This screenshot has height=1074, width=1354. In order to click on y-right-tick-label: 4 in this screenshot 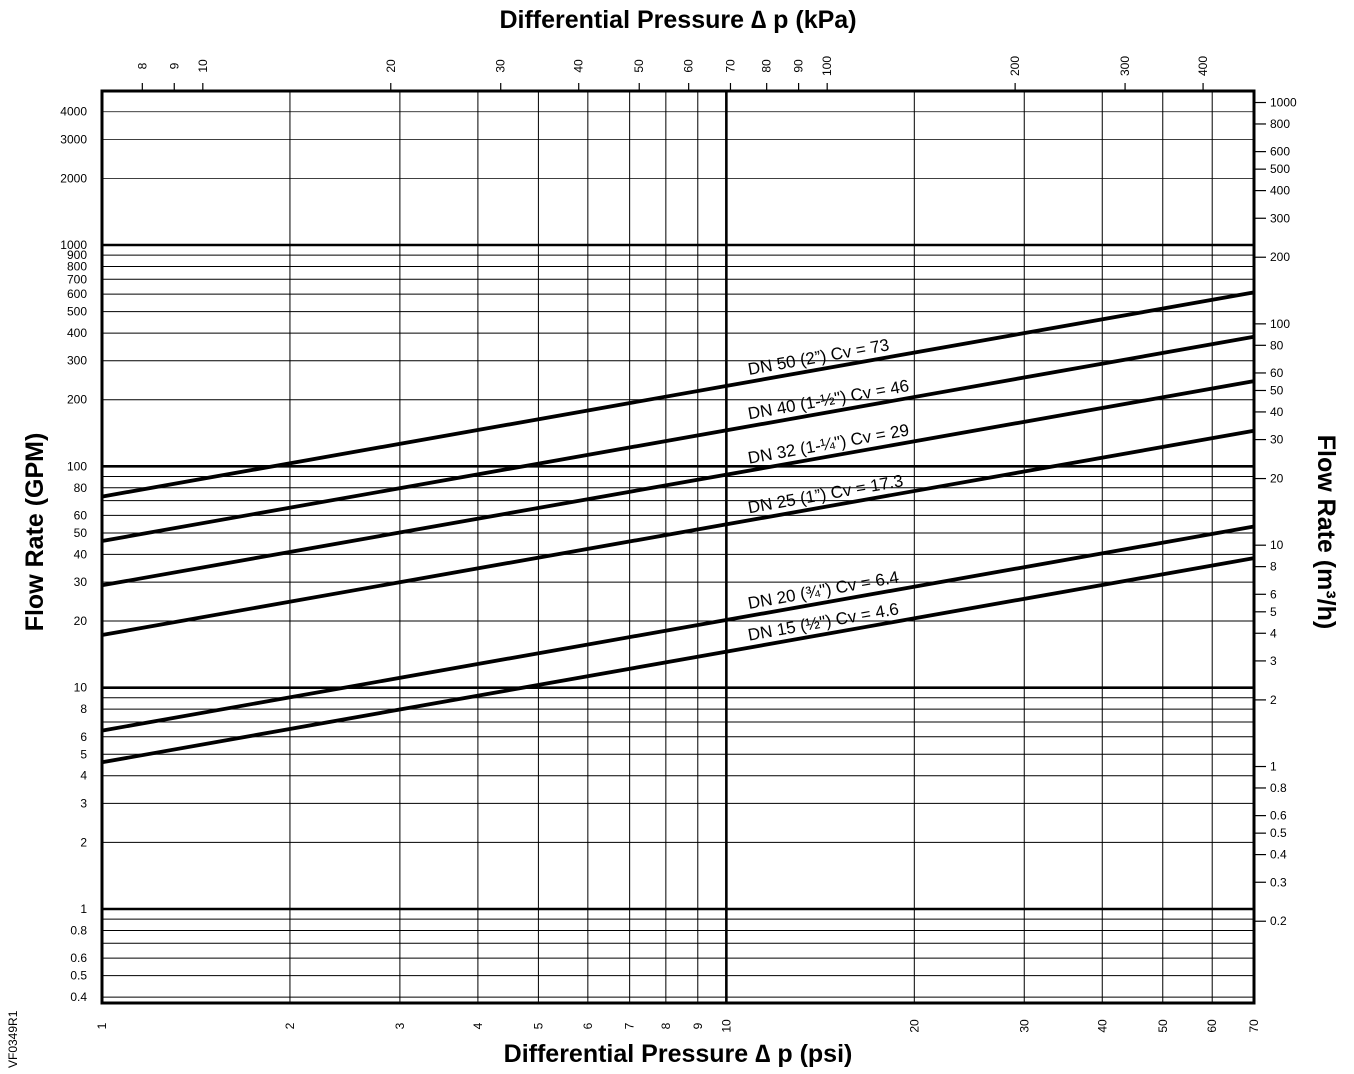, I will do `click(1273, 633)`.